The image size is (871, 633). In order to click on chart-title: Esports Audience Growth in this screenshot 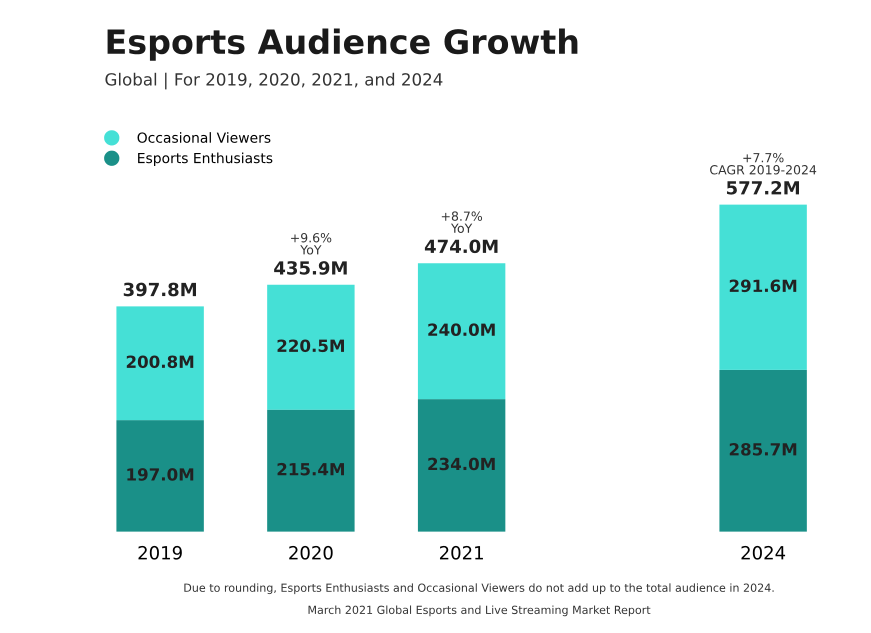, I will do `click(343, 44)`.